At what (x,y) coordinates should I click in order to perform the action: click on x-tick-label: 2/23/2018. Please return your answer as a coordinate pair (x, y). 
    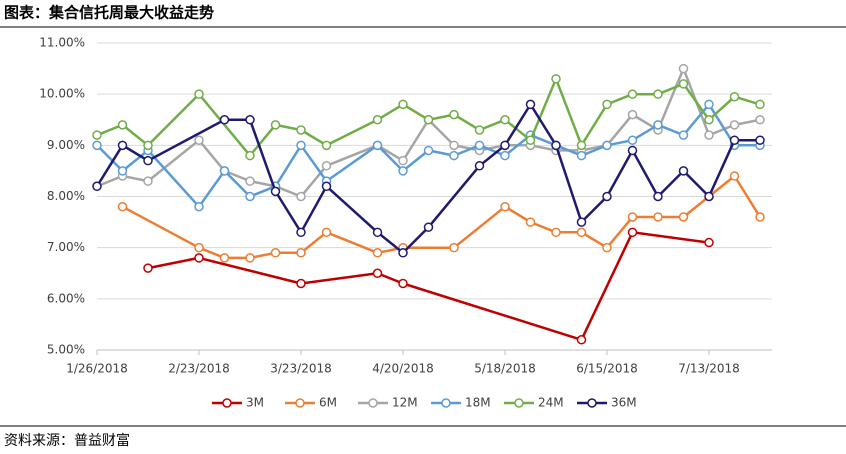
    Looking at the image, I should click on (199, 369).